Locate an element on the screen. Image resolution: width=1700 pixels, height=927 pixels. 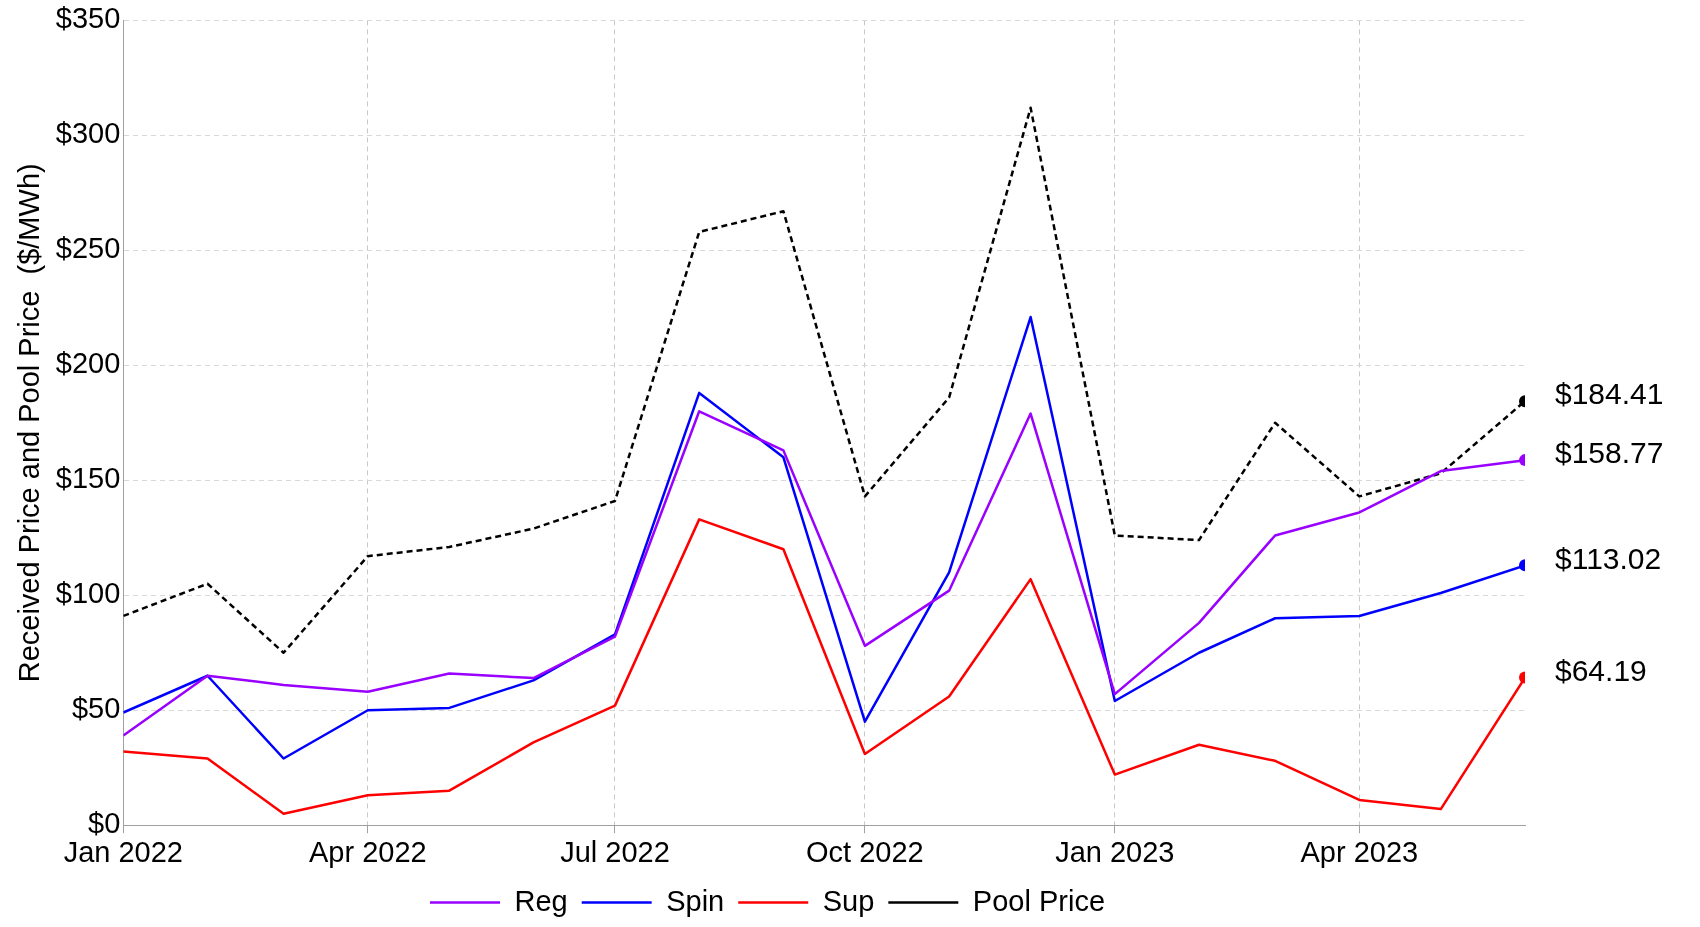
y-tick-label: $250 is located at coordinates (88, 248).